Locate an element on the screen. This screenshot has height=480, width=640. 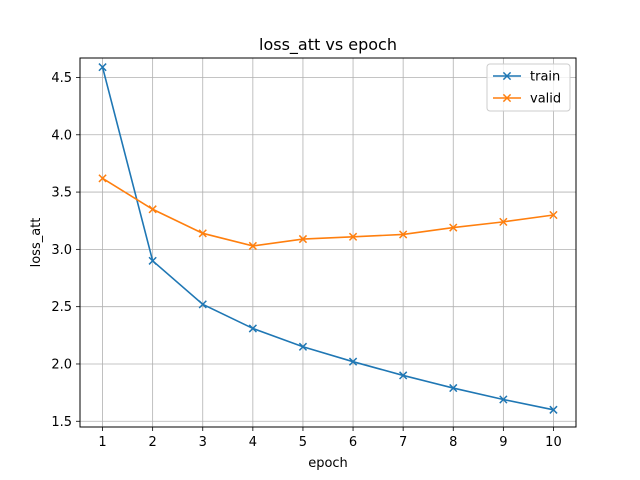
y-tick-label: 2.5 is located at coordinates (61, 307).